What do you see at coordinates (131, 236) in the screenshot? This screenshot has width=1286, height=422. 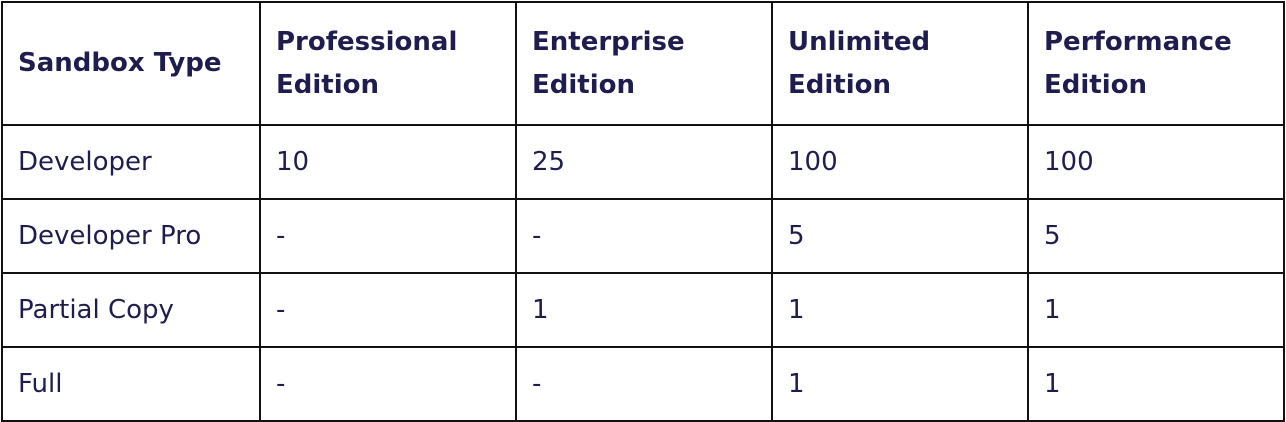 I see `row-label: Developer Pro` at bounding box center [131, 236].